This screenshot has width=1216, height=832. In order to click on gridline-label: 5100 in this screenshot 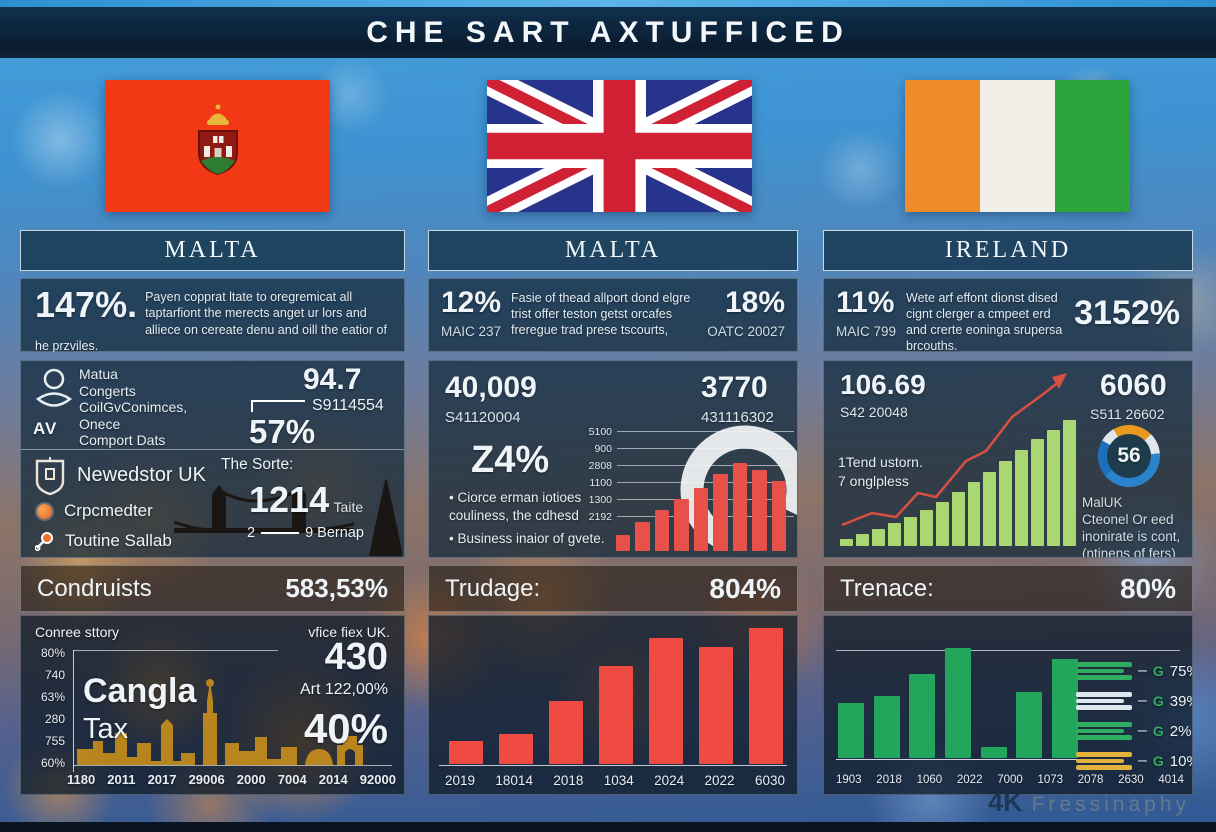, I will do `click(600, 431)`.